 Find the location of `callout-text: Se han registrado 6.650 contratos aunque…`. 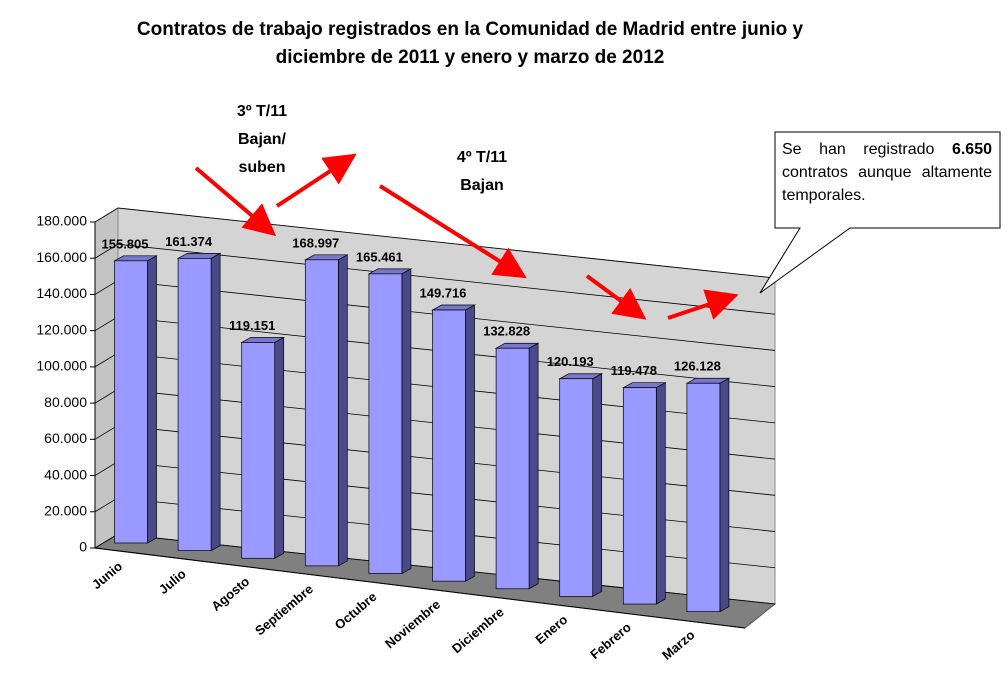

callout-text: Se han registrado 6.650 contratos aunque… is located at coordinates (887, 172).